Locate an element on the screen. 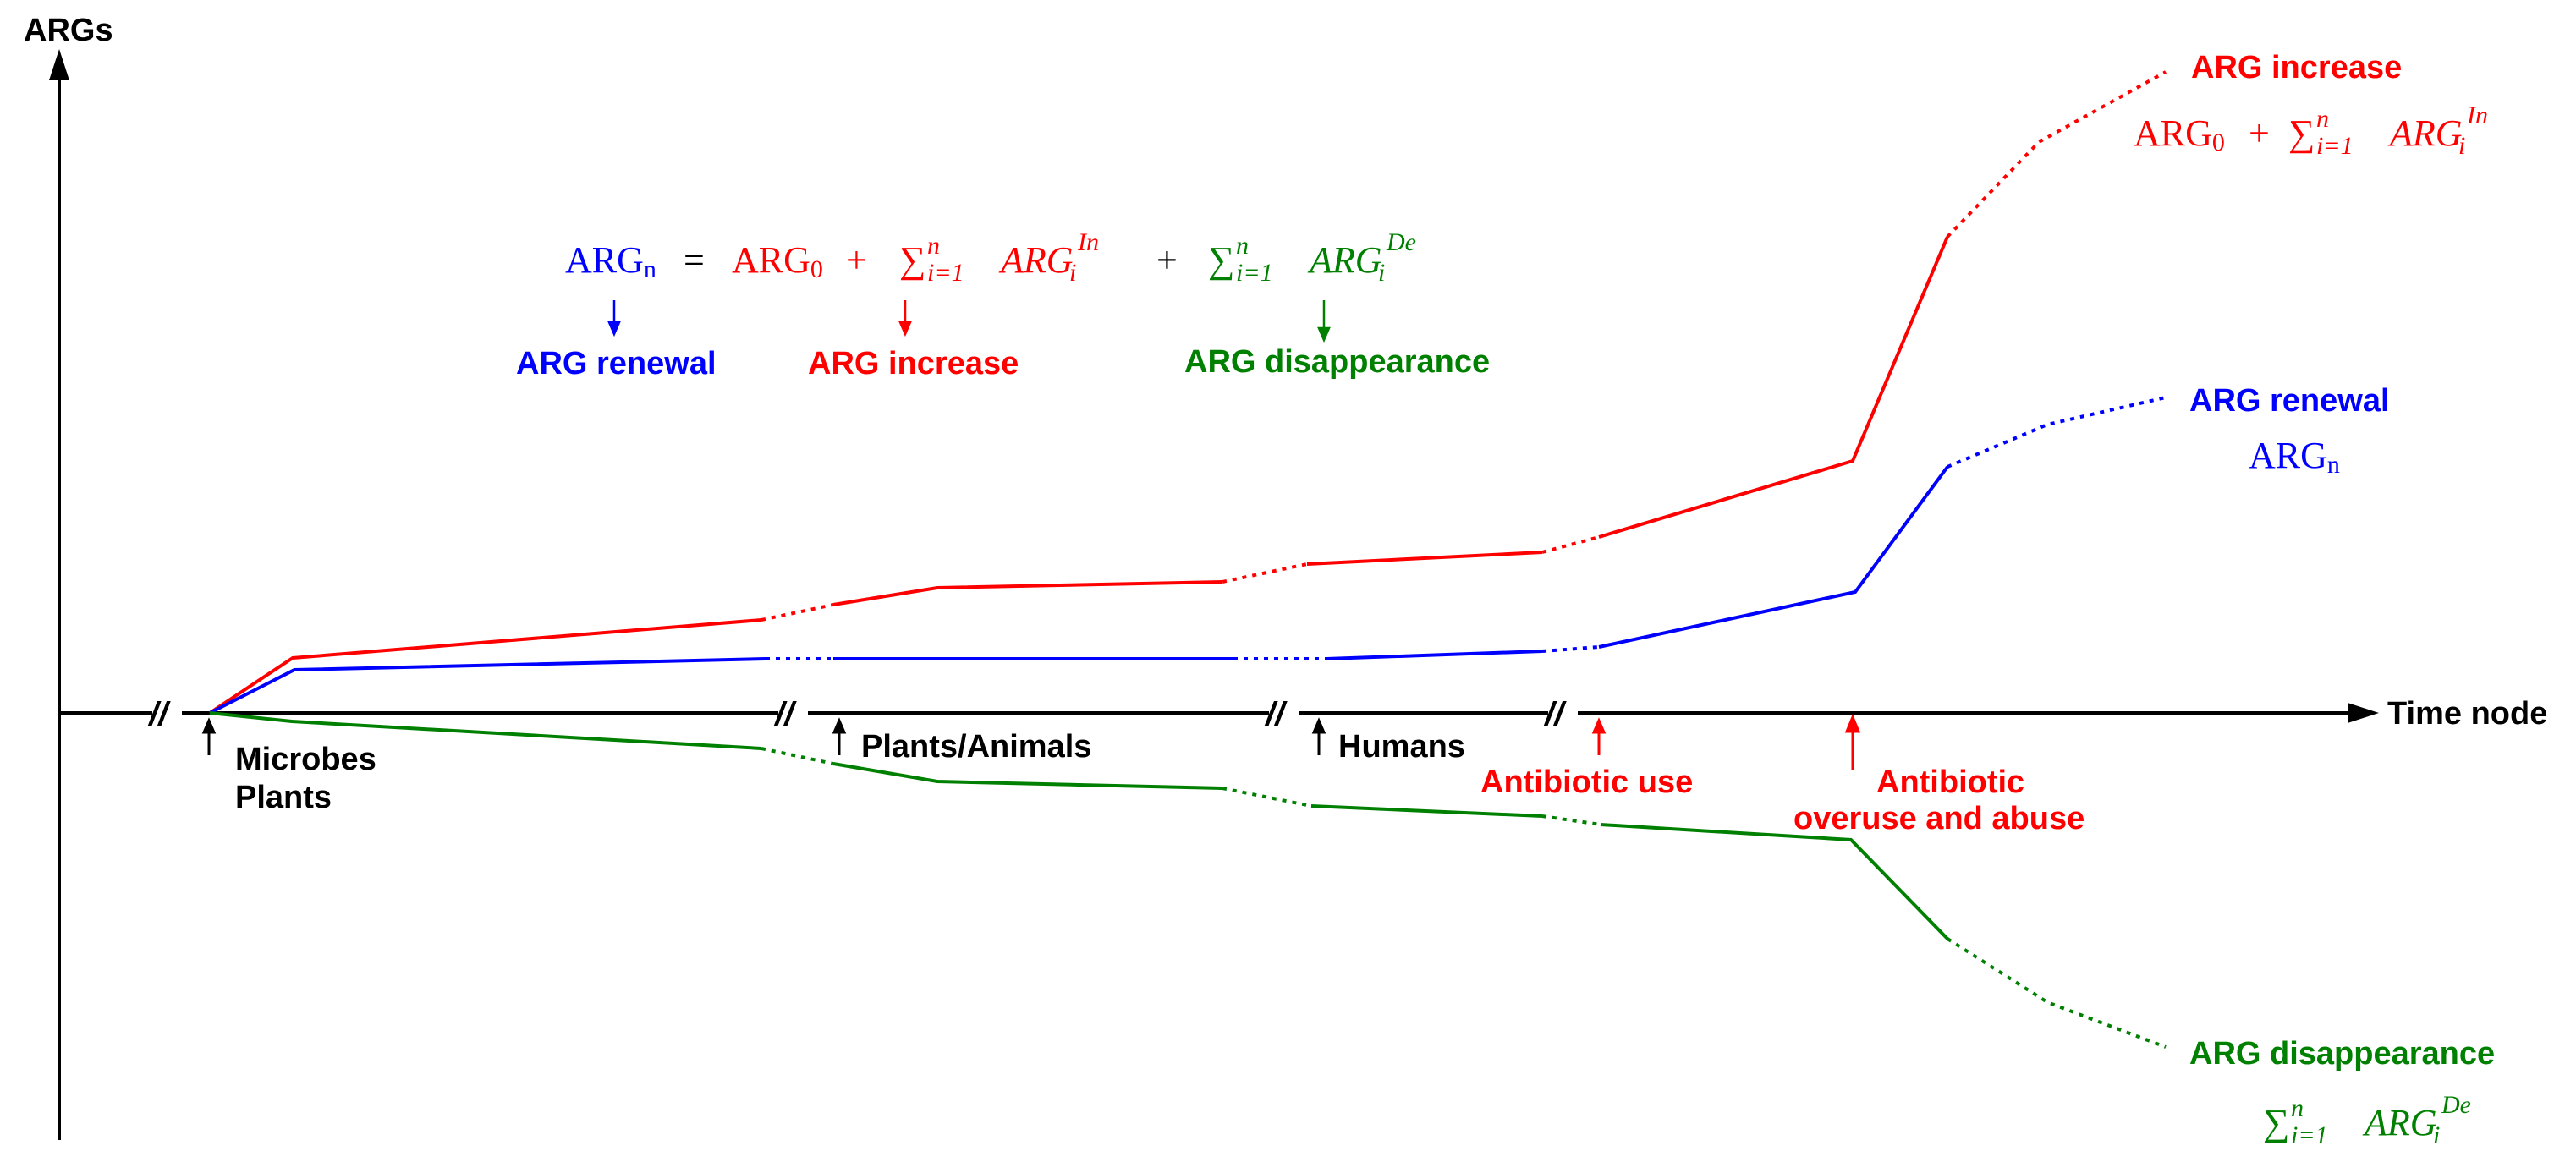  x-axis-arrowhead is located at coordinates (2363, 713).